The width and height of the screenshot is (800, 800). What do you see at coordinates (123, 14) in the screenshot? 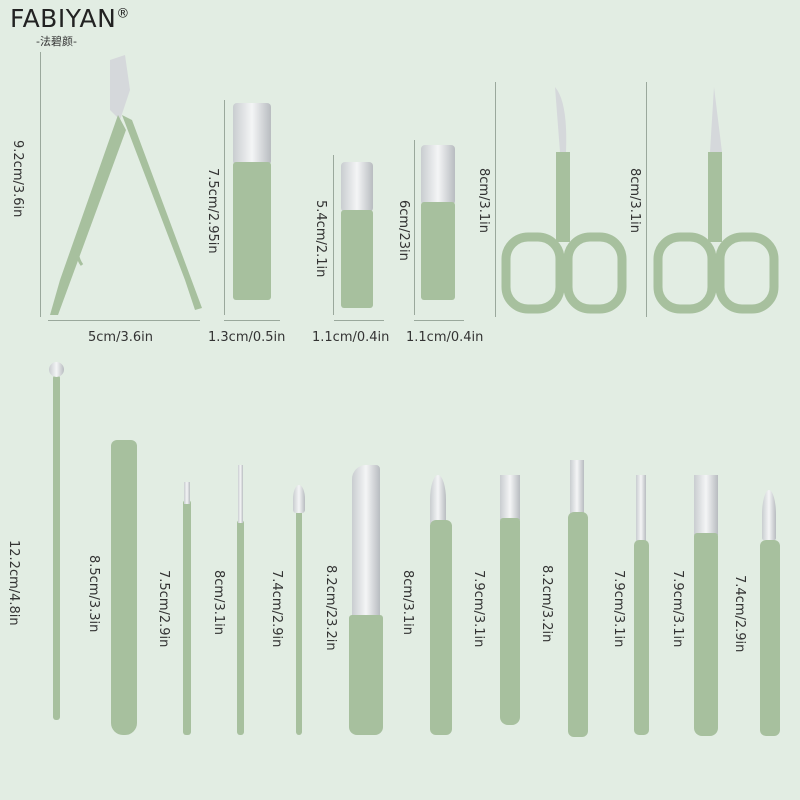
I see `registered-mark: ®` at bounding box center [123, 14].